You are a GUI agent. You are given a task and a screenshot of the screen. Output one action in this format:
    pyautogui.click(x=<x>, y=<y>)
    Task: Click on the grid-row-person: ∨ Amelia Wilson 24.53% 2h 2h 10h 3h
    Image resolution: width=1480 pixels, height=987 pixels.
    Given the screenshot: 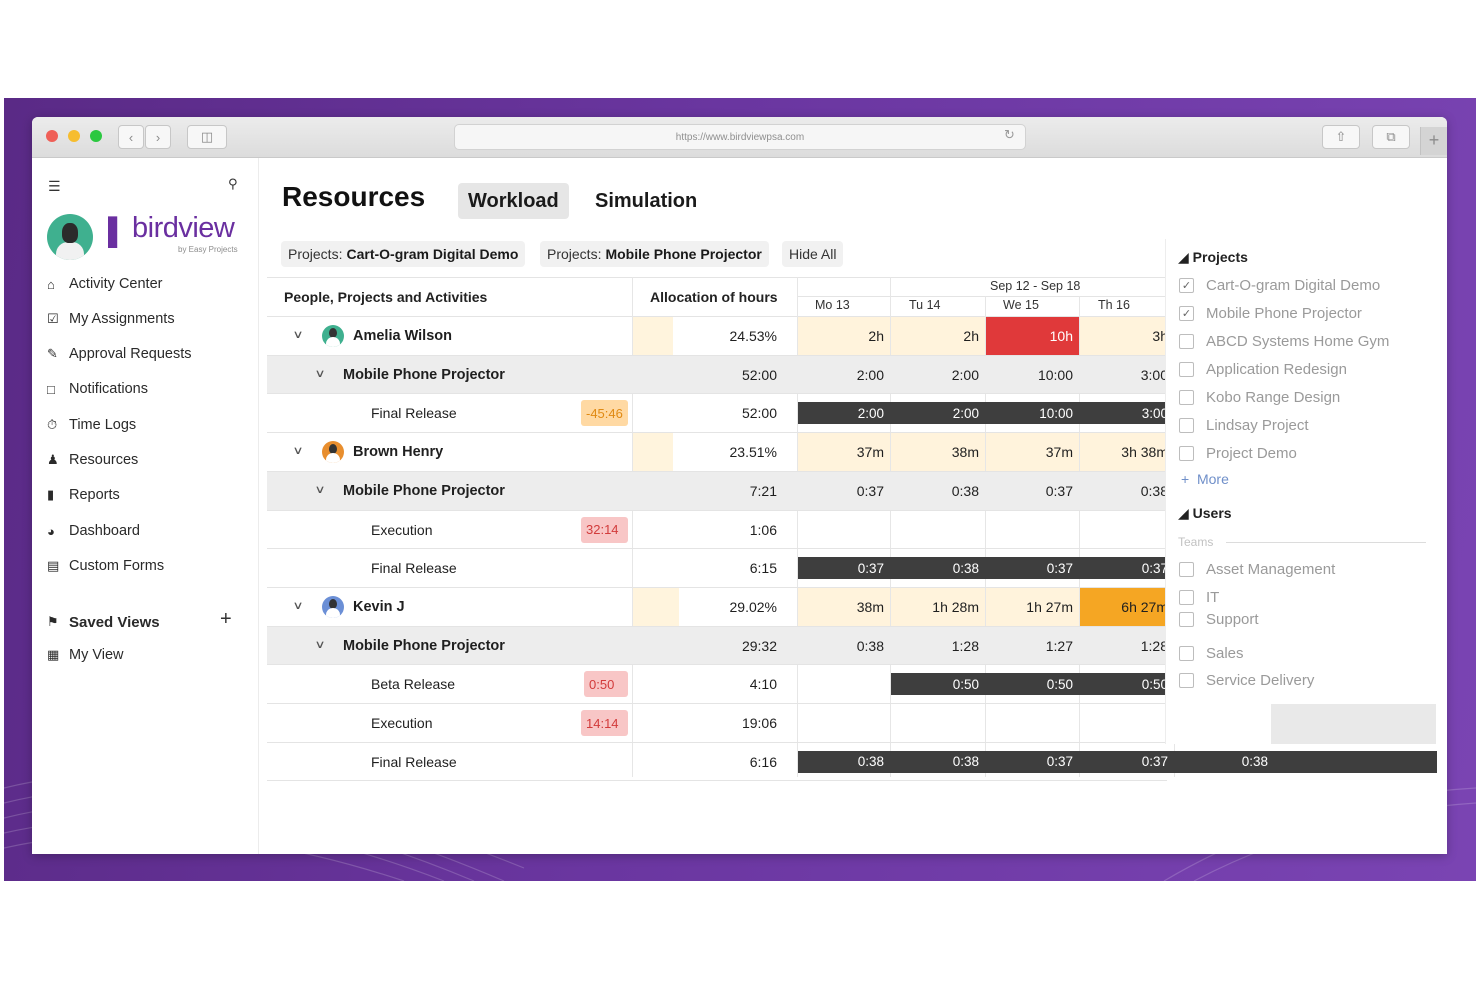 What is the action you would take?
    pyautogui.click(x=852, y=336)
    